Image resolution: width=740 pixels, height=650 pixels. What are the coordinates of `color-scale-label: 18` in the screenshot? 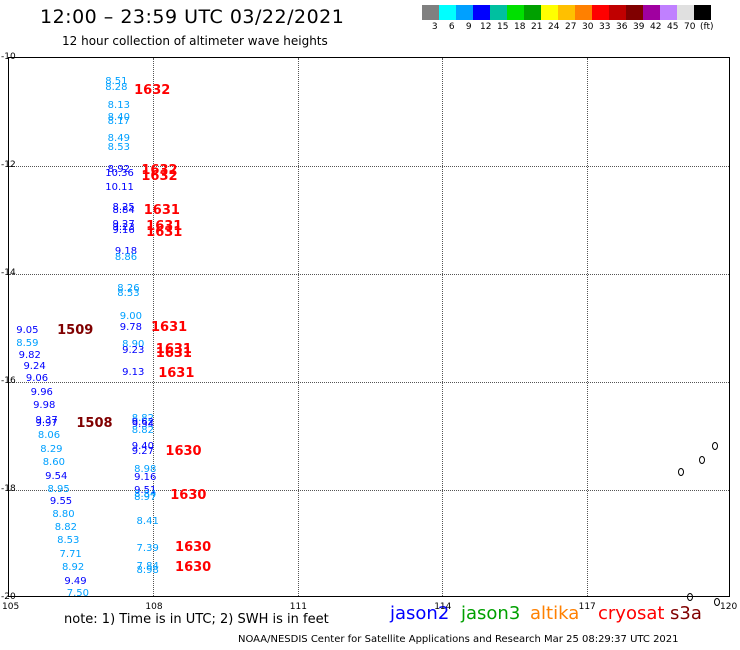 It's located at (520, 27).